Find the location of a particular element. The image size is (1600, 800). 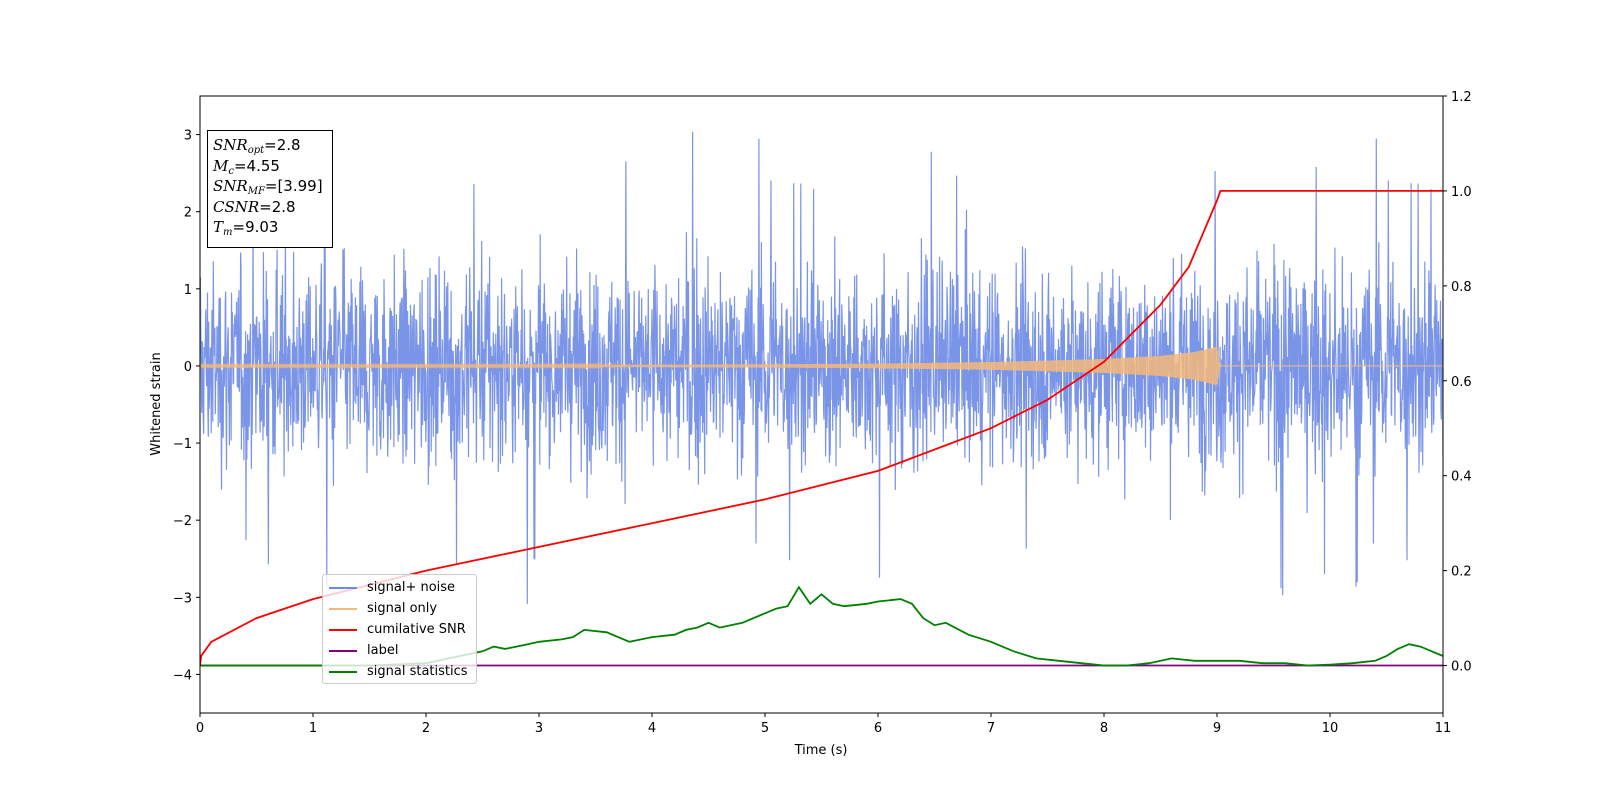

legend-label-label: label is located at coordinates (383, 650).